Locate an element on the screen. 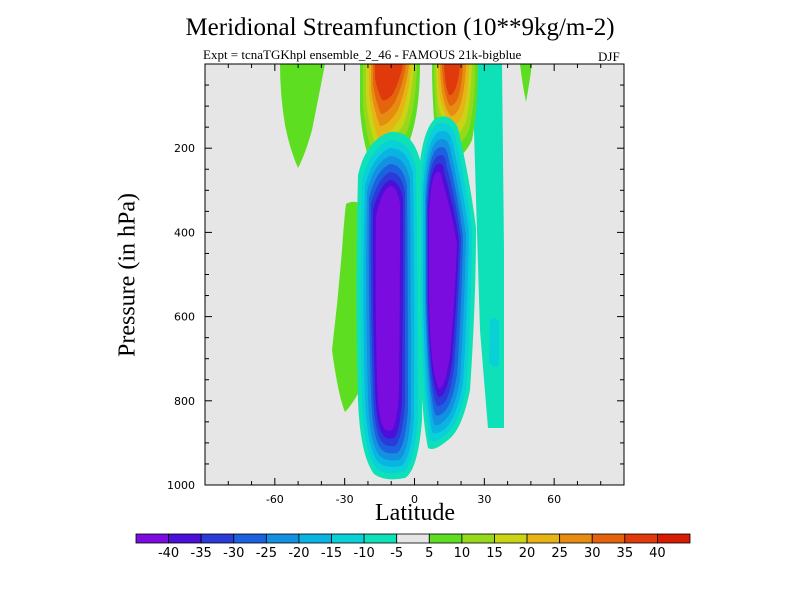  x-tick-label: 0 is located at coordinates (414, 499).